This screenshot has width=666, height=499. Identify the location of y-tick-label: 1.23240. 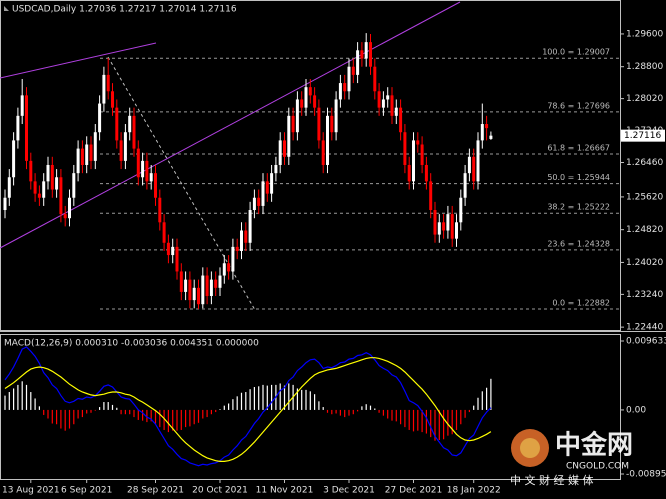
(644, 295).